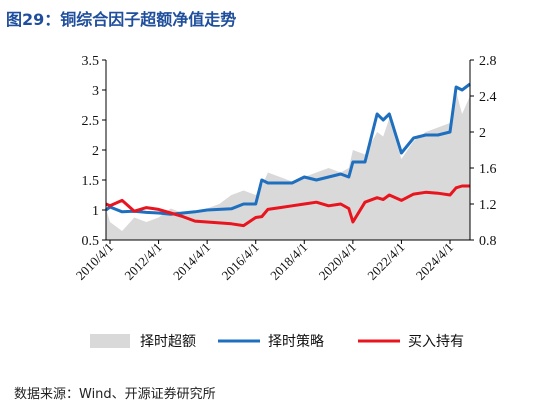 The image size is (546, 405). I want to click on right-tick-label: 1.6, so click(488, 169).